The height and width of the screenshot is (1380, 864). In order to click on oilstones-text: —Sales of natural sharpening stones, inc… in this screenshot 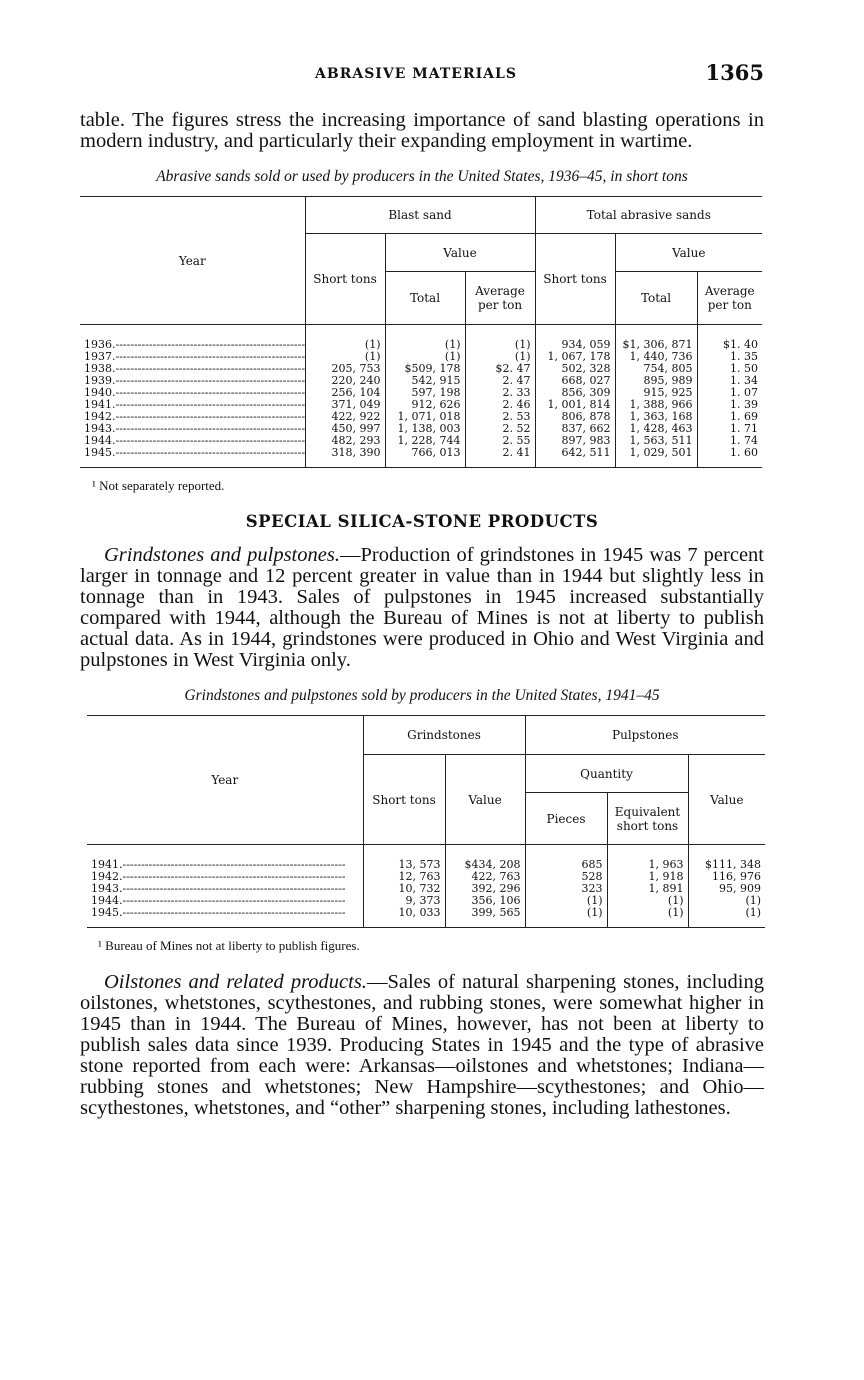, I will do `click(422, 1045)`.